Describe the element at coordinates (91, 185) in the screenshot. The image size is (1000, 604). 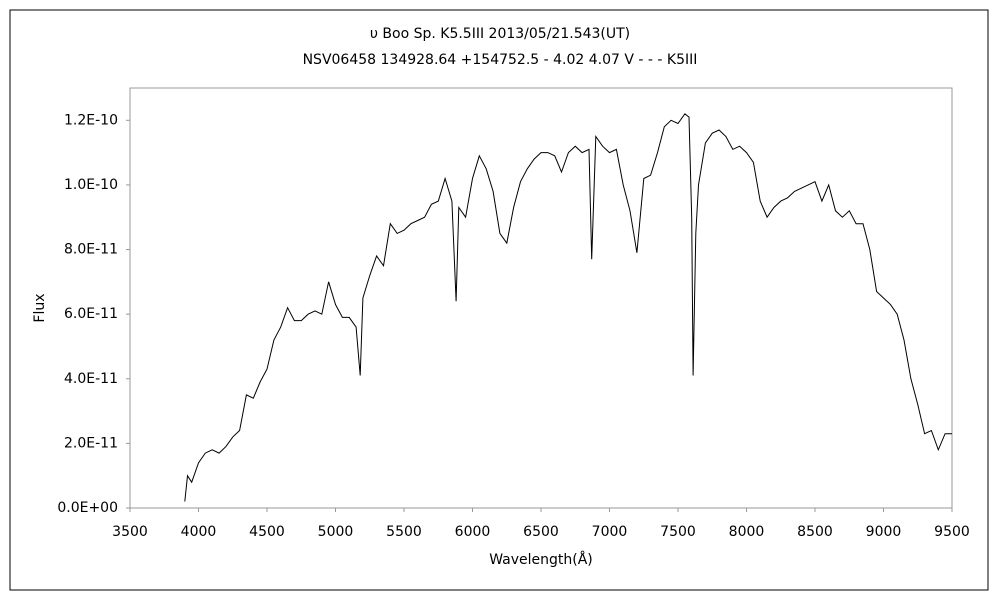
I see `y-tick-label: 1.0E-10` at that location.